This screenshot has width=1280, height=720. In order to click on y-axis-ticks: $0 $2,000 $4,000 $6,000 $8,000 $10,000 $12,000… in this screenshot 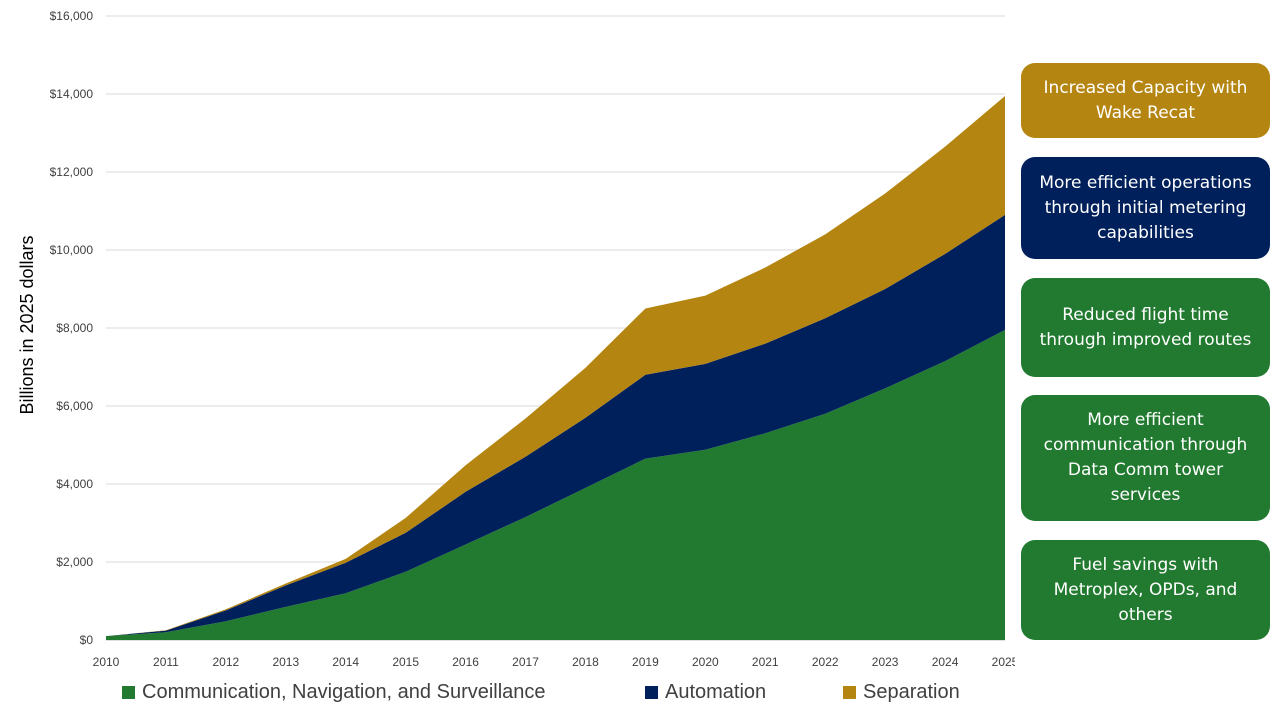, I will do `click(72, 328)`.